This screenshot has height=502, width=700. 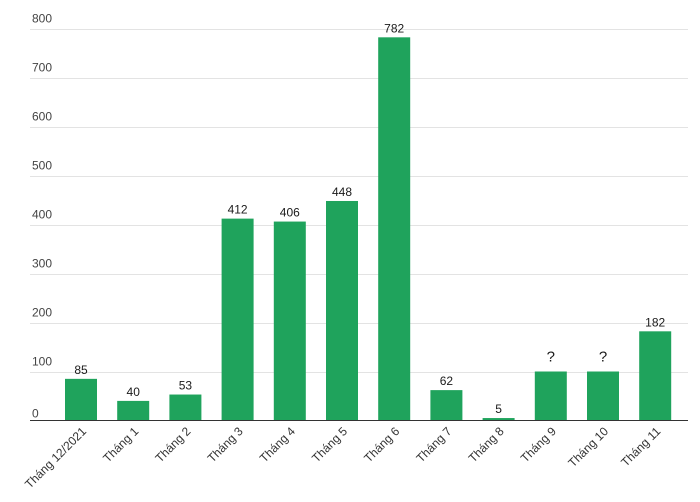 What do you see at coordinates (134, 392) in the screenshot?
I see `data-label: 40` at bounding box center [134, 392].